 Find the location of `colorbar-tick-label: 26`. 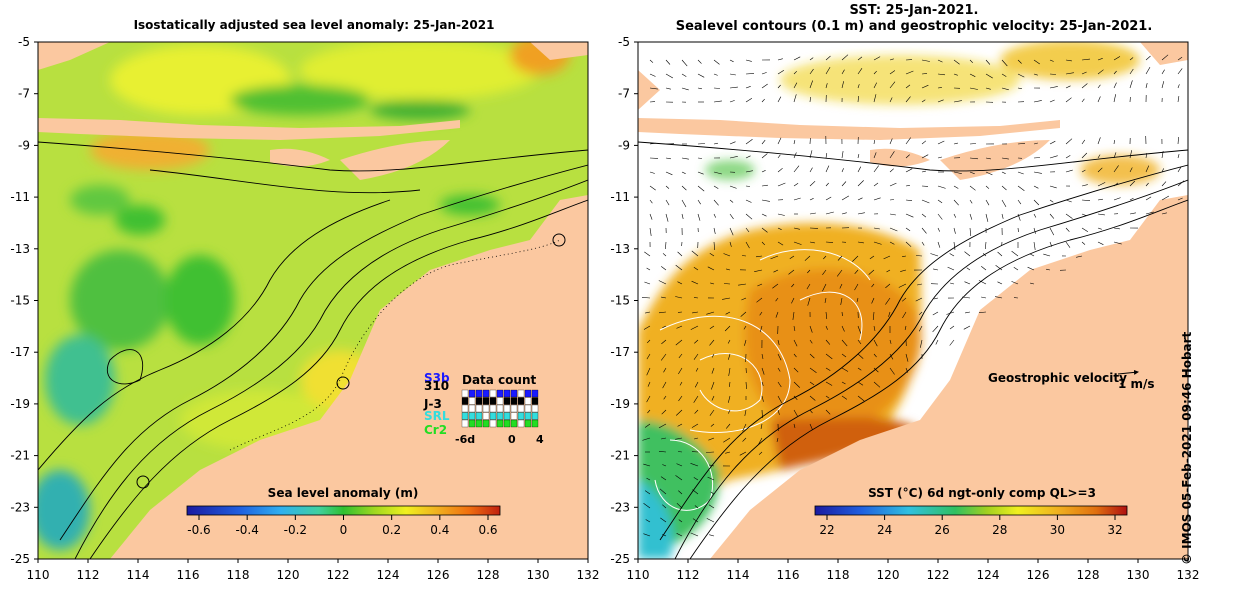

colorbar-tick-label: 26 is located at coordinates (942, 530).